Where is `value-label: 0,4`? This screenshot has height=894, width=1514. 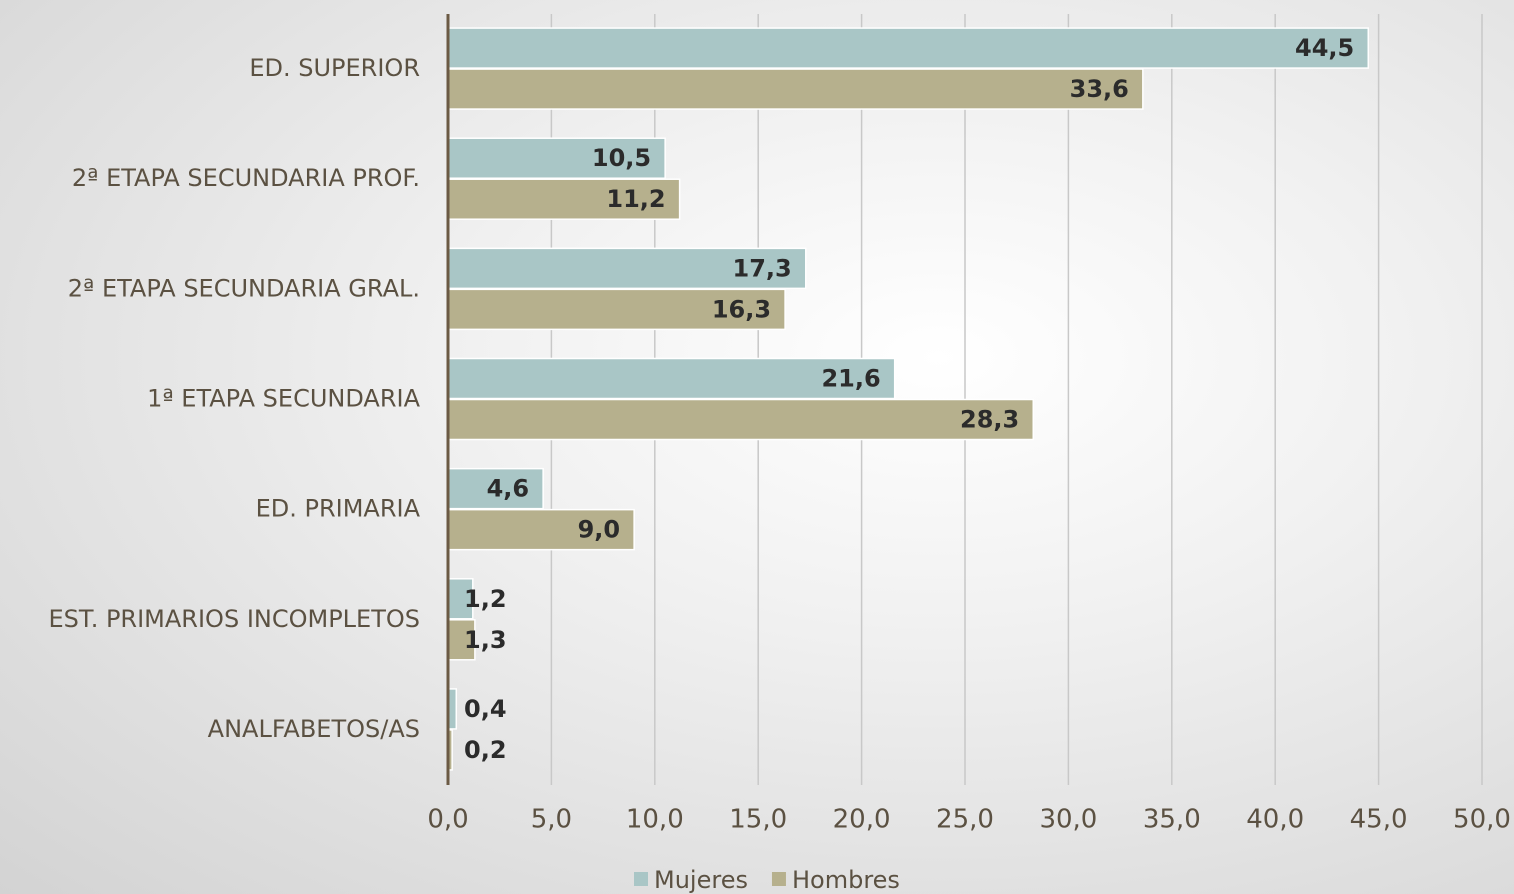 value-label: 0,4 is located at coordinates (485, 709).